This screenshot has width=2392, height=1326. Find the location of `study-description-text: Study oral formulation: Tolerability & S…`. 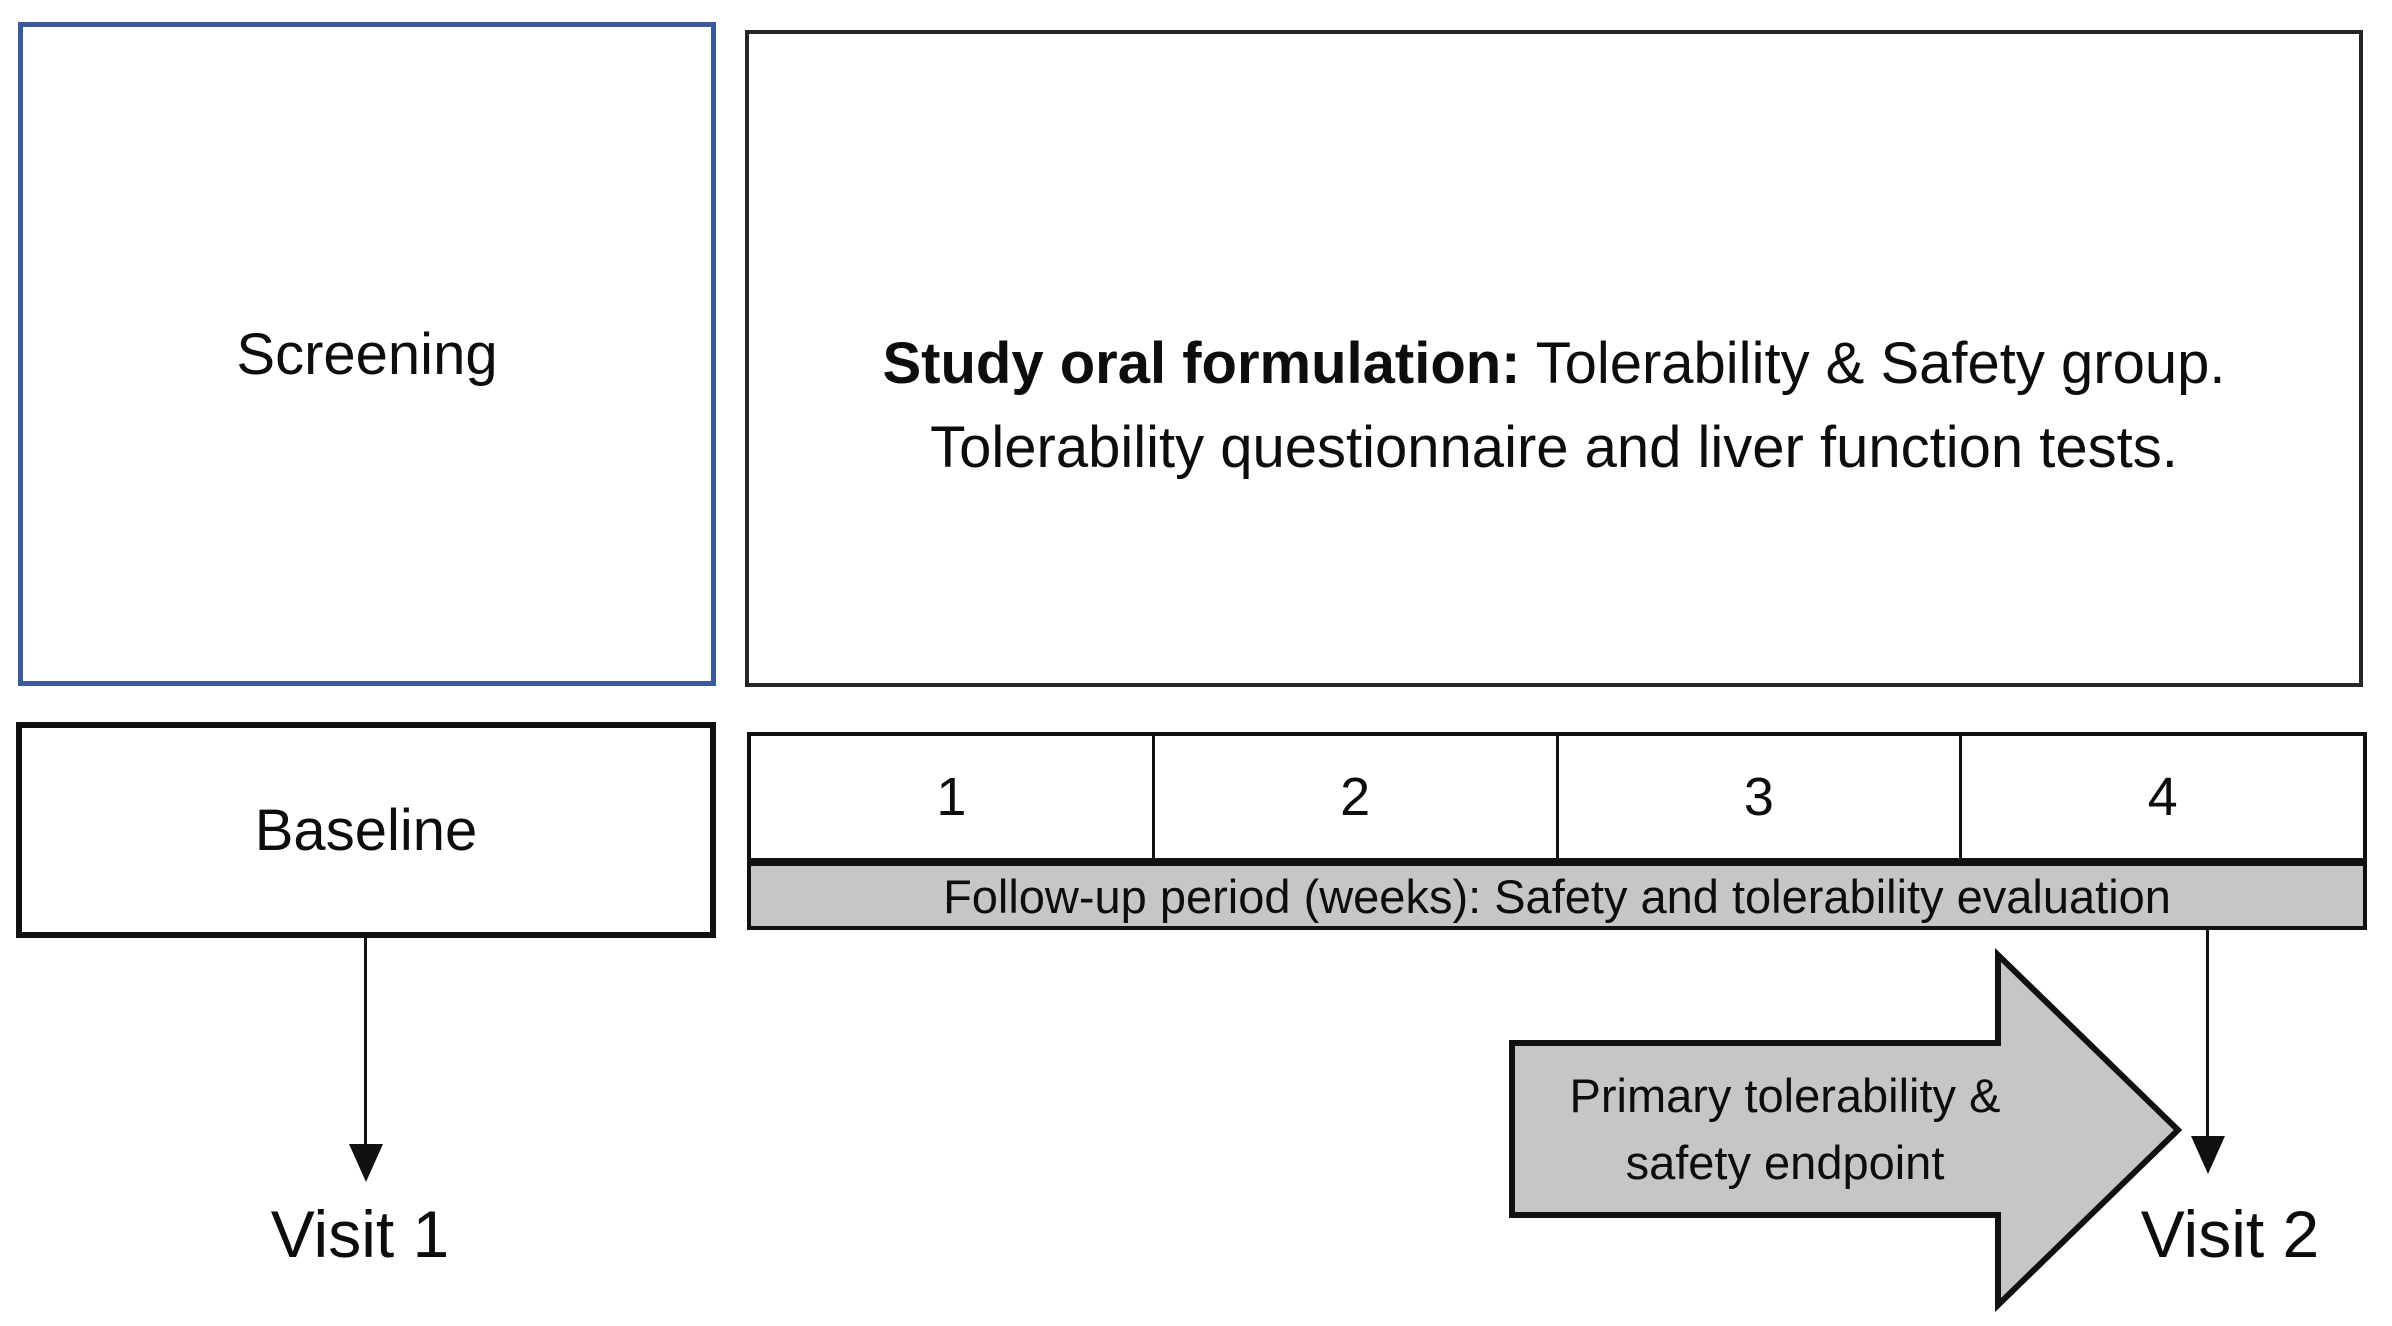

study-description-text: Study oral formulation: Tolerability & S… is located at coordinates (1554, 406).